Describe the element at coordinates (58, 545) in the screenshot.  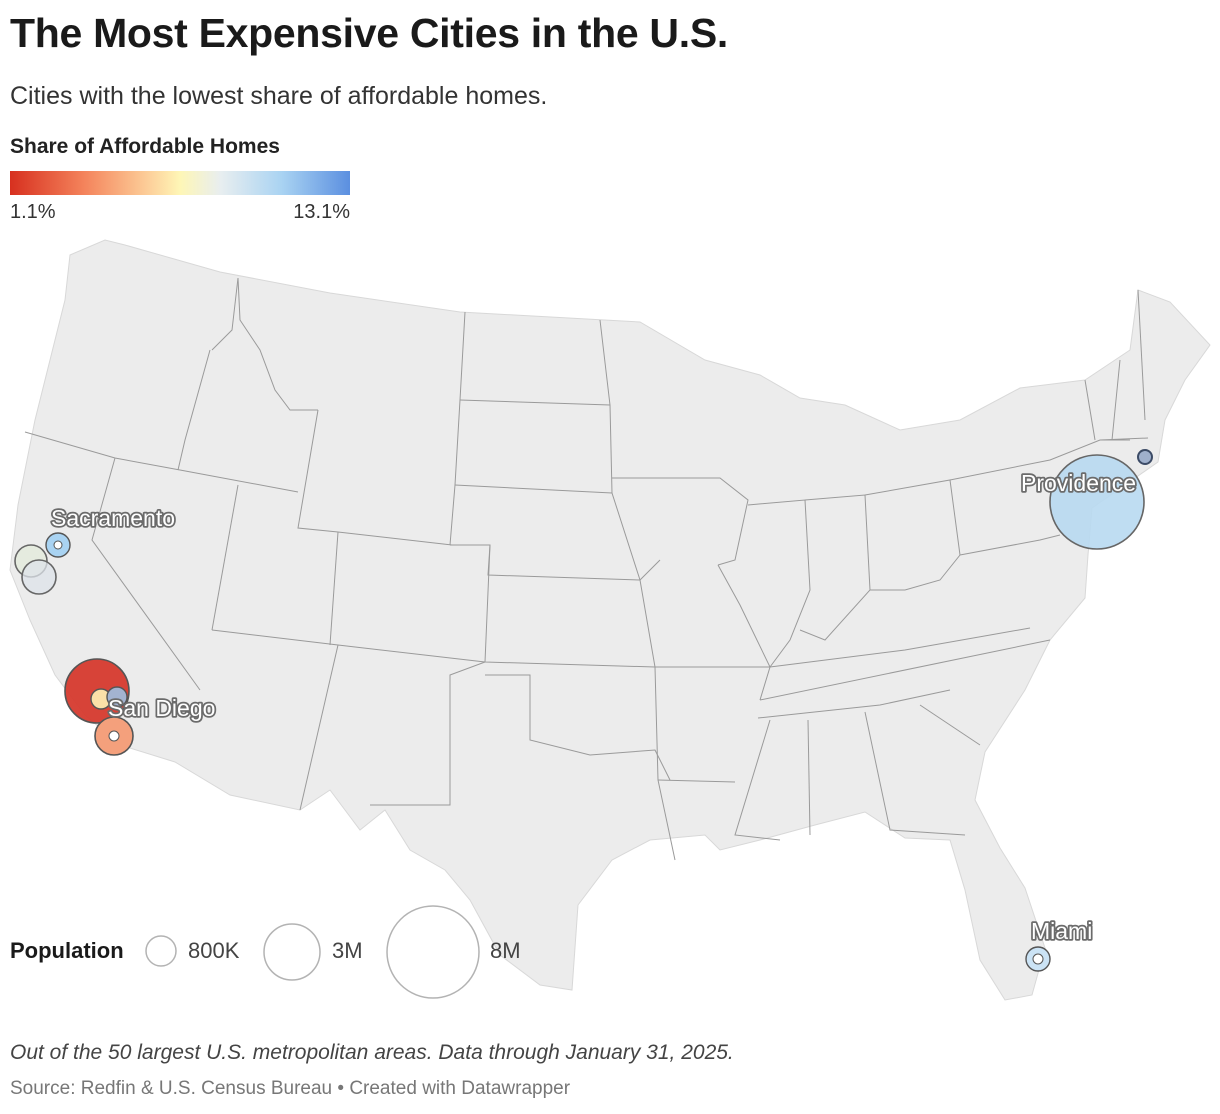
I see `bubble-sacramento-core` at that location.